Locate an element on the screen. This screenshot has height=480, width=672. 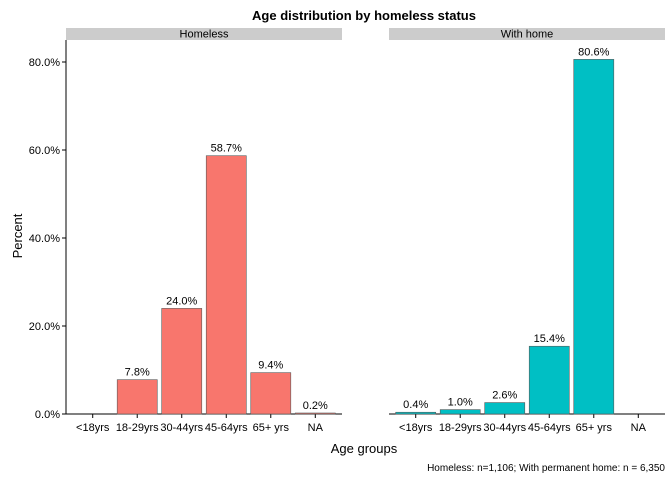
facet-strip-label: Homeless is located at coordinates (204, 35).